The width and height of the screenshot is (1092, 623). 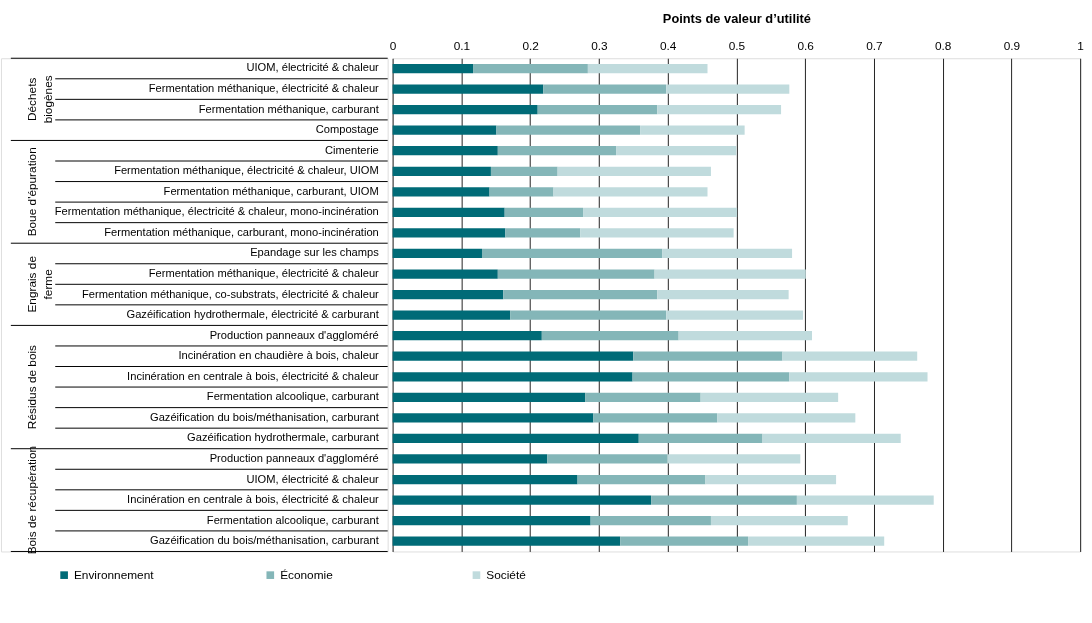 I want to click on y-tick-label: Gazéification hydrothermale, électricité & carburant, so click(x=253, y=314).